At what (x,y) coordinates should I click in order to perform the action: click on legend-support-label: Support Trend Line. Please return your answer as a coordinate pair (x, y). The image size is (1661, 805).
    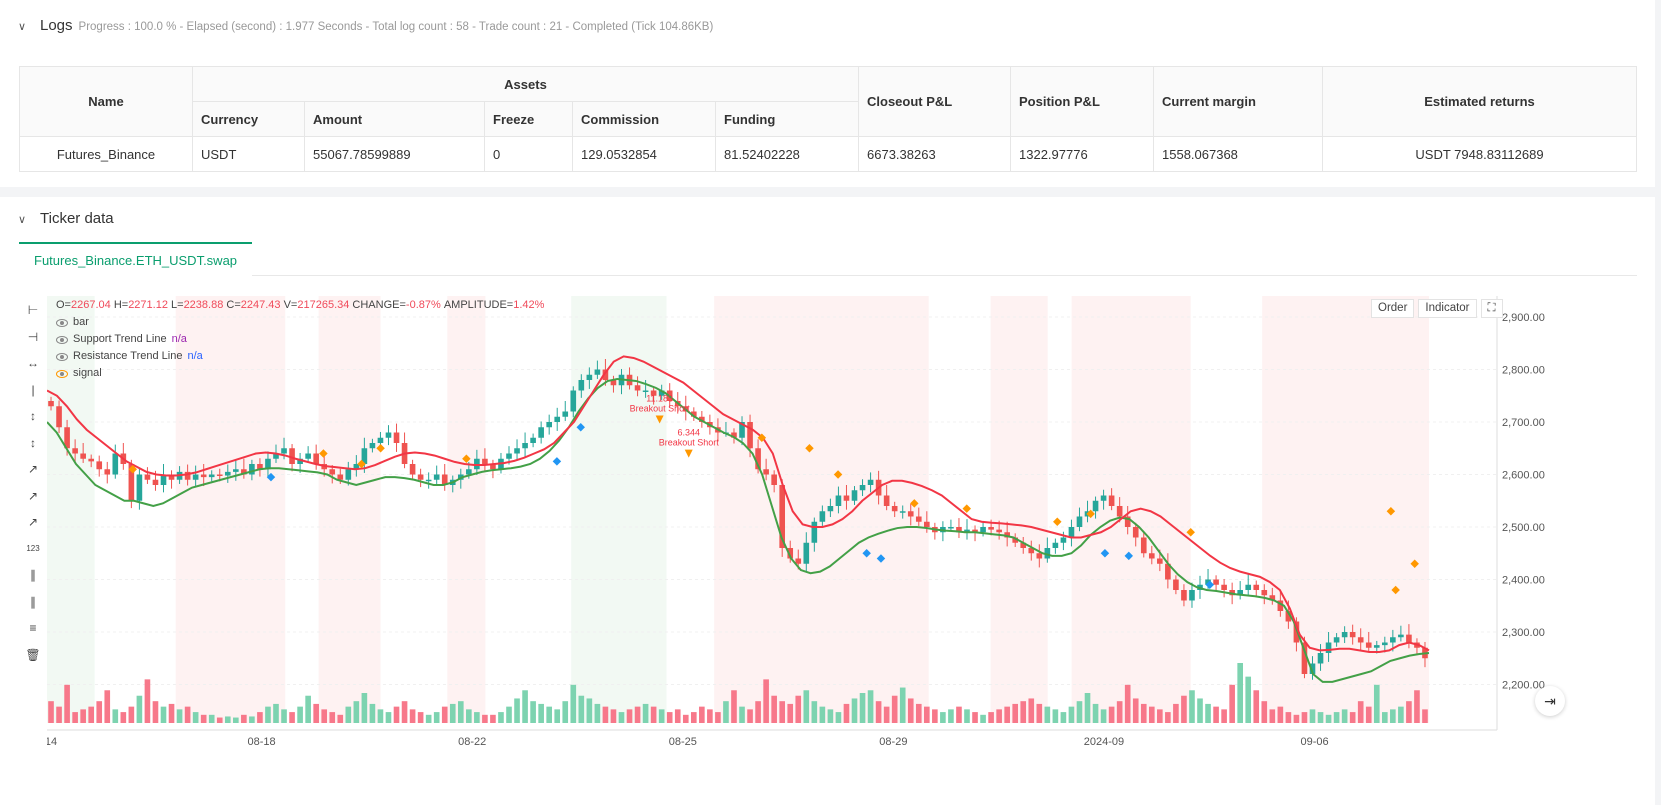
    Looking at the image, I should click on (120, 339).